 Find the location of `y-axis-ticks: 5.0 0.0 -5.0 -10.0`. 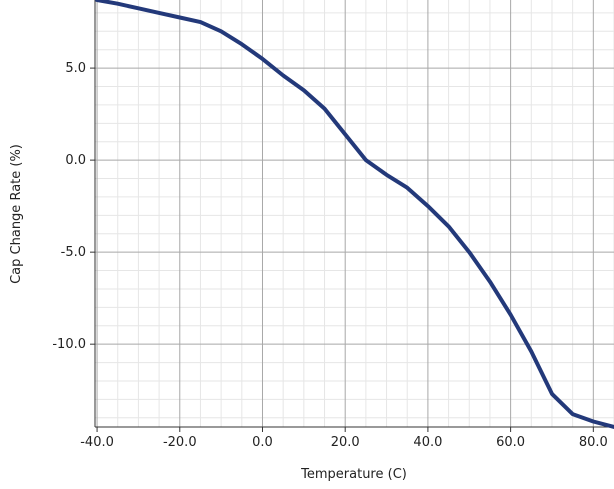

y-axis-ticks: 5.0 0.0 -5.0 -10.0 is located at coordinates (73, 206).